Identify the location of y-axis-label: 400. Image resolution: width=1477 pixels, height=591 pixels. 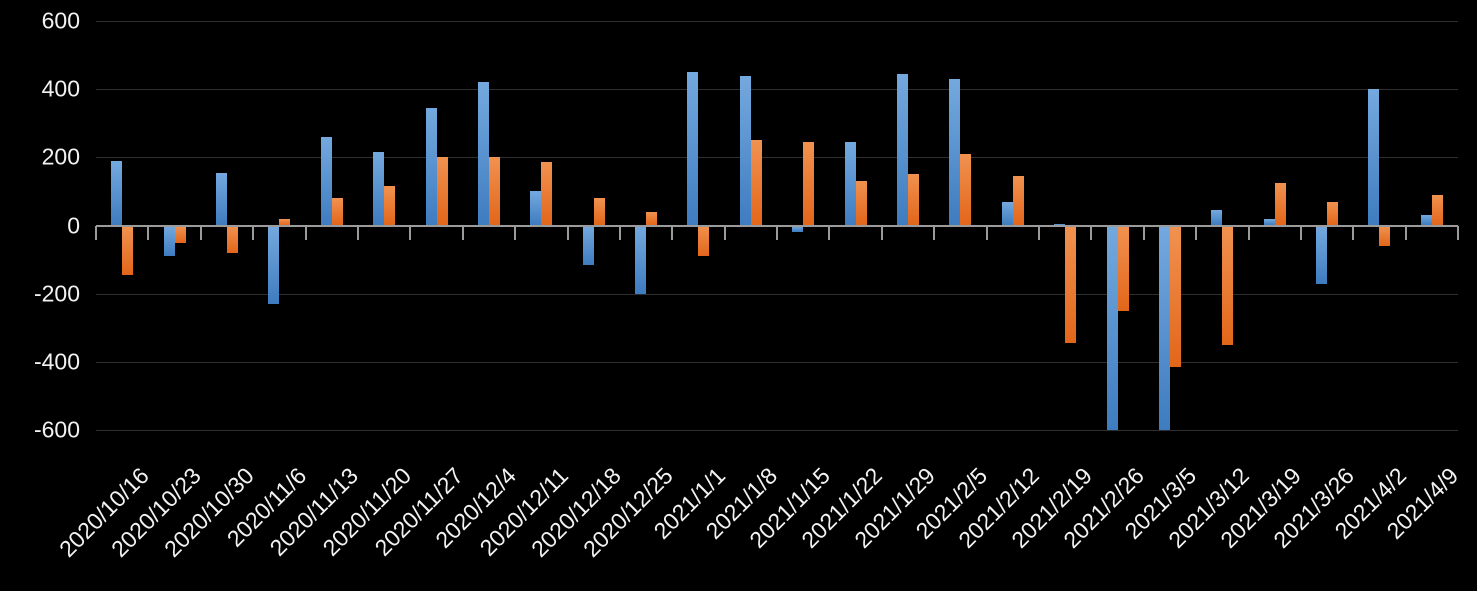
(60, 88).